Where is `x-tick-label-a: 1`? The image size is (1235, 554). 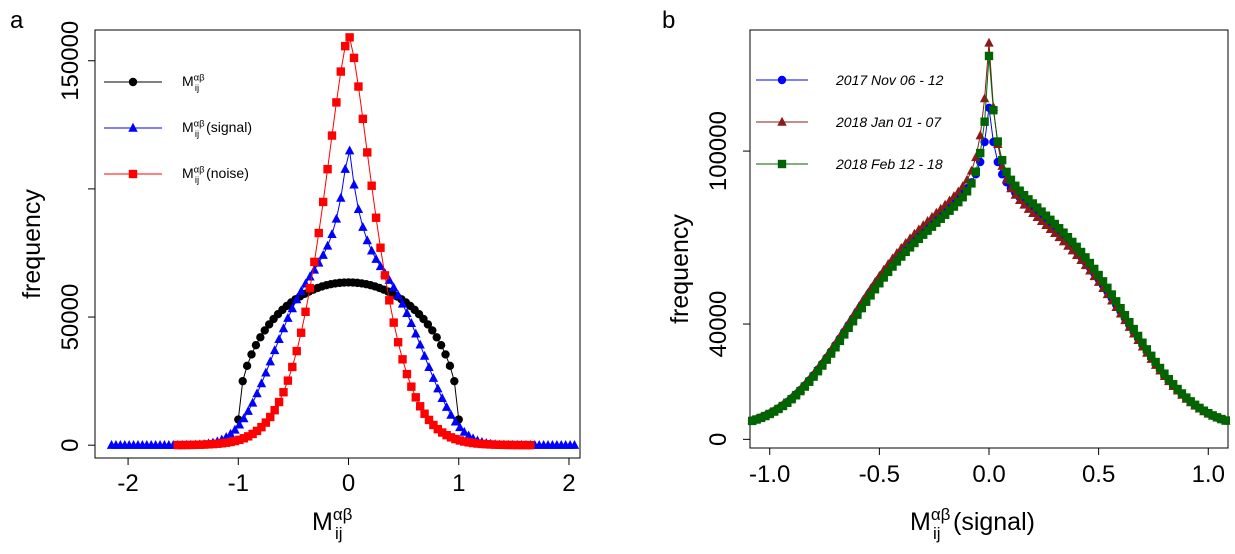
x-tick-label-a: 1 is located at coordinates (458, 483).